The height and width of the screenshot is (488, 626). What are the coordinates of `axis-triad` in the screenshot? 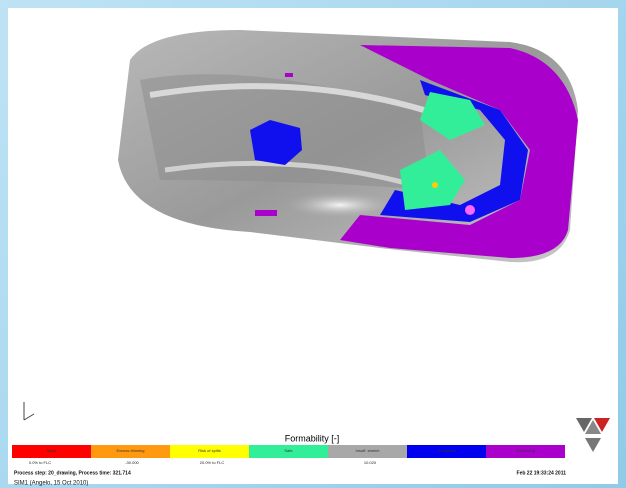 It's located at (29, 411).